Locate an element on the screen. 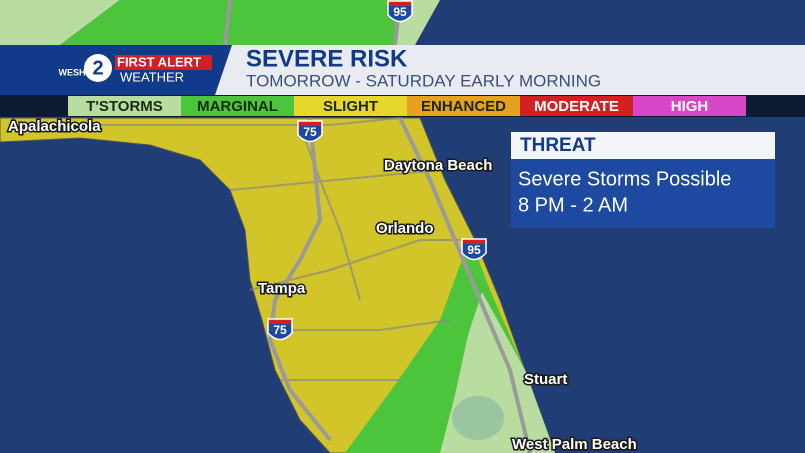 The width and height of the screenshot is (805, 453). city-label: Orlando is located at coordinates (405, 228).